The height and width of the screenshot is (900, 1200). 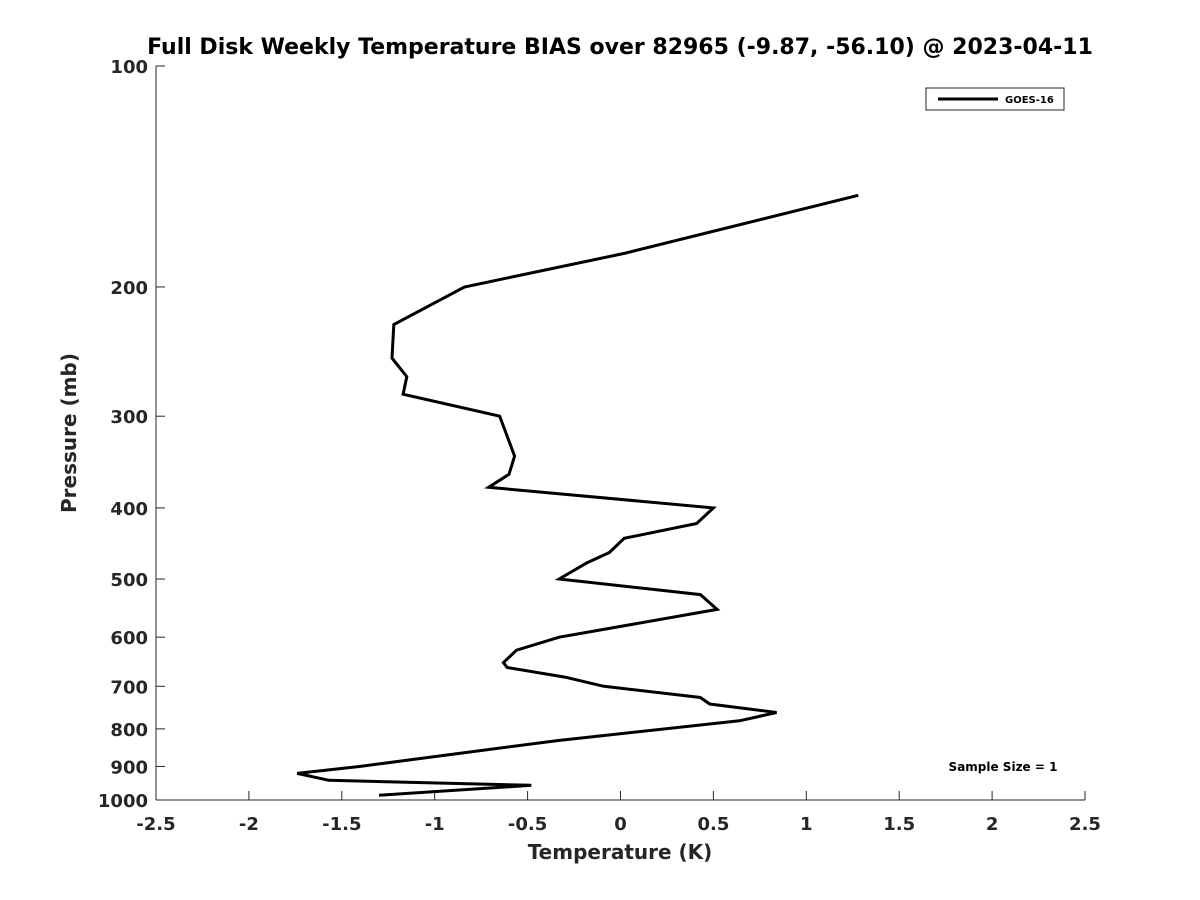 What do you see at coordinates (129, 509) in the screenshot?
I see `y-tick-label: 400` at bounding box center [129, 509].